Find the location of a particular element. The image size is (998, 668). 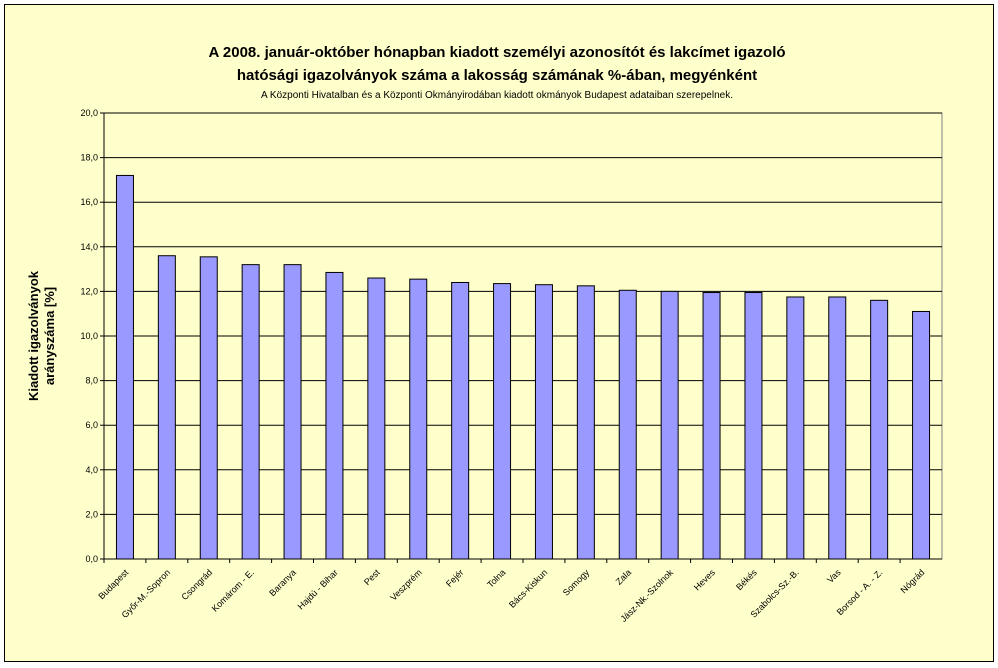

x-tick-label: Békés is located at coordinates (746, 579).